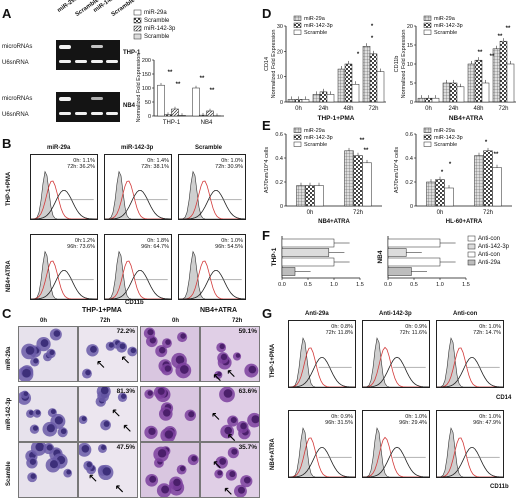 The height and width of the screenshot is (498, 520). What do you see at coordinates (58, 148) in the screenshot?
I see `facs-condition-label: miR-29a` at bounding box center [58, 148].